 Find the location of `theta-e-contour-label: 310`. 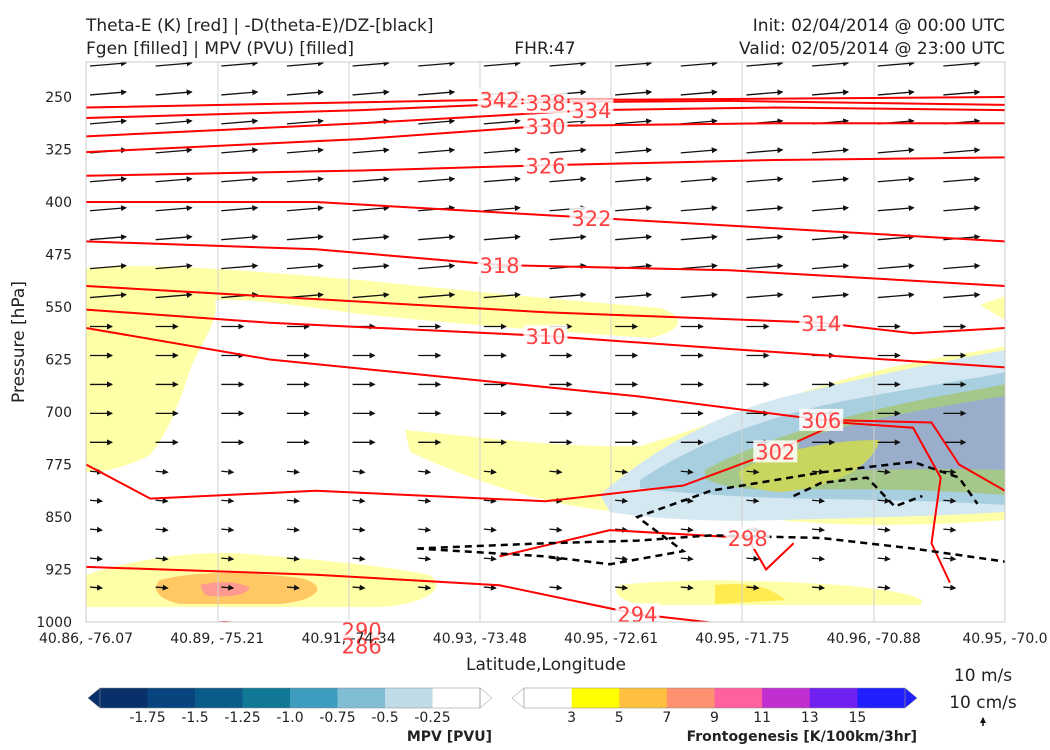

theta-e-contour-label: 310 is located at coordinates (545, 337).